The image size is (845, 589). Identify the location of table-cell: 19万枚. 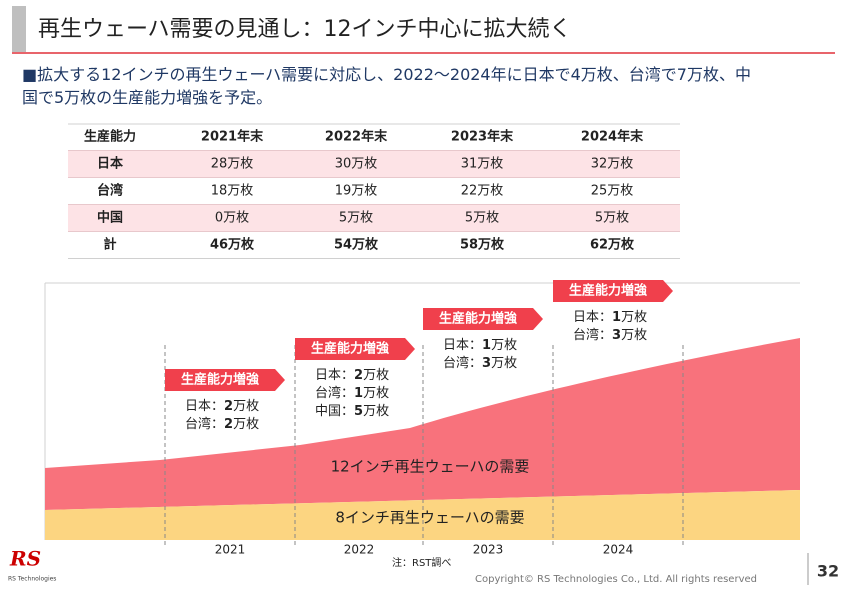
(356, 191).